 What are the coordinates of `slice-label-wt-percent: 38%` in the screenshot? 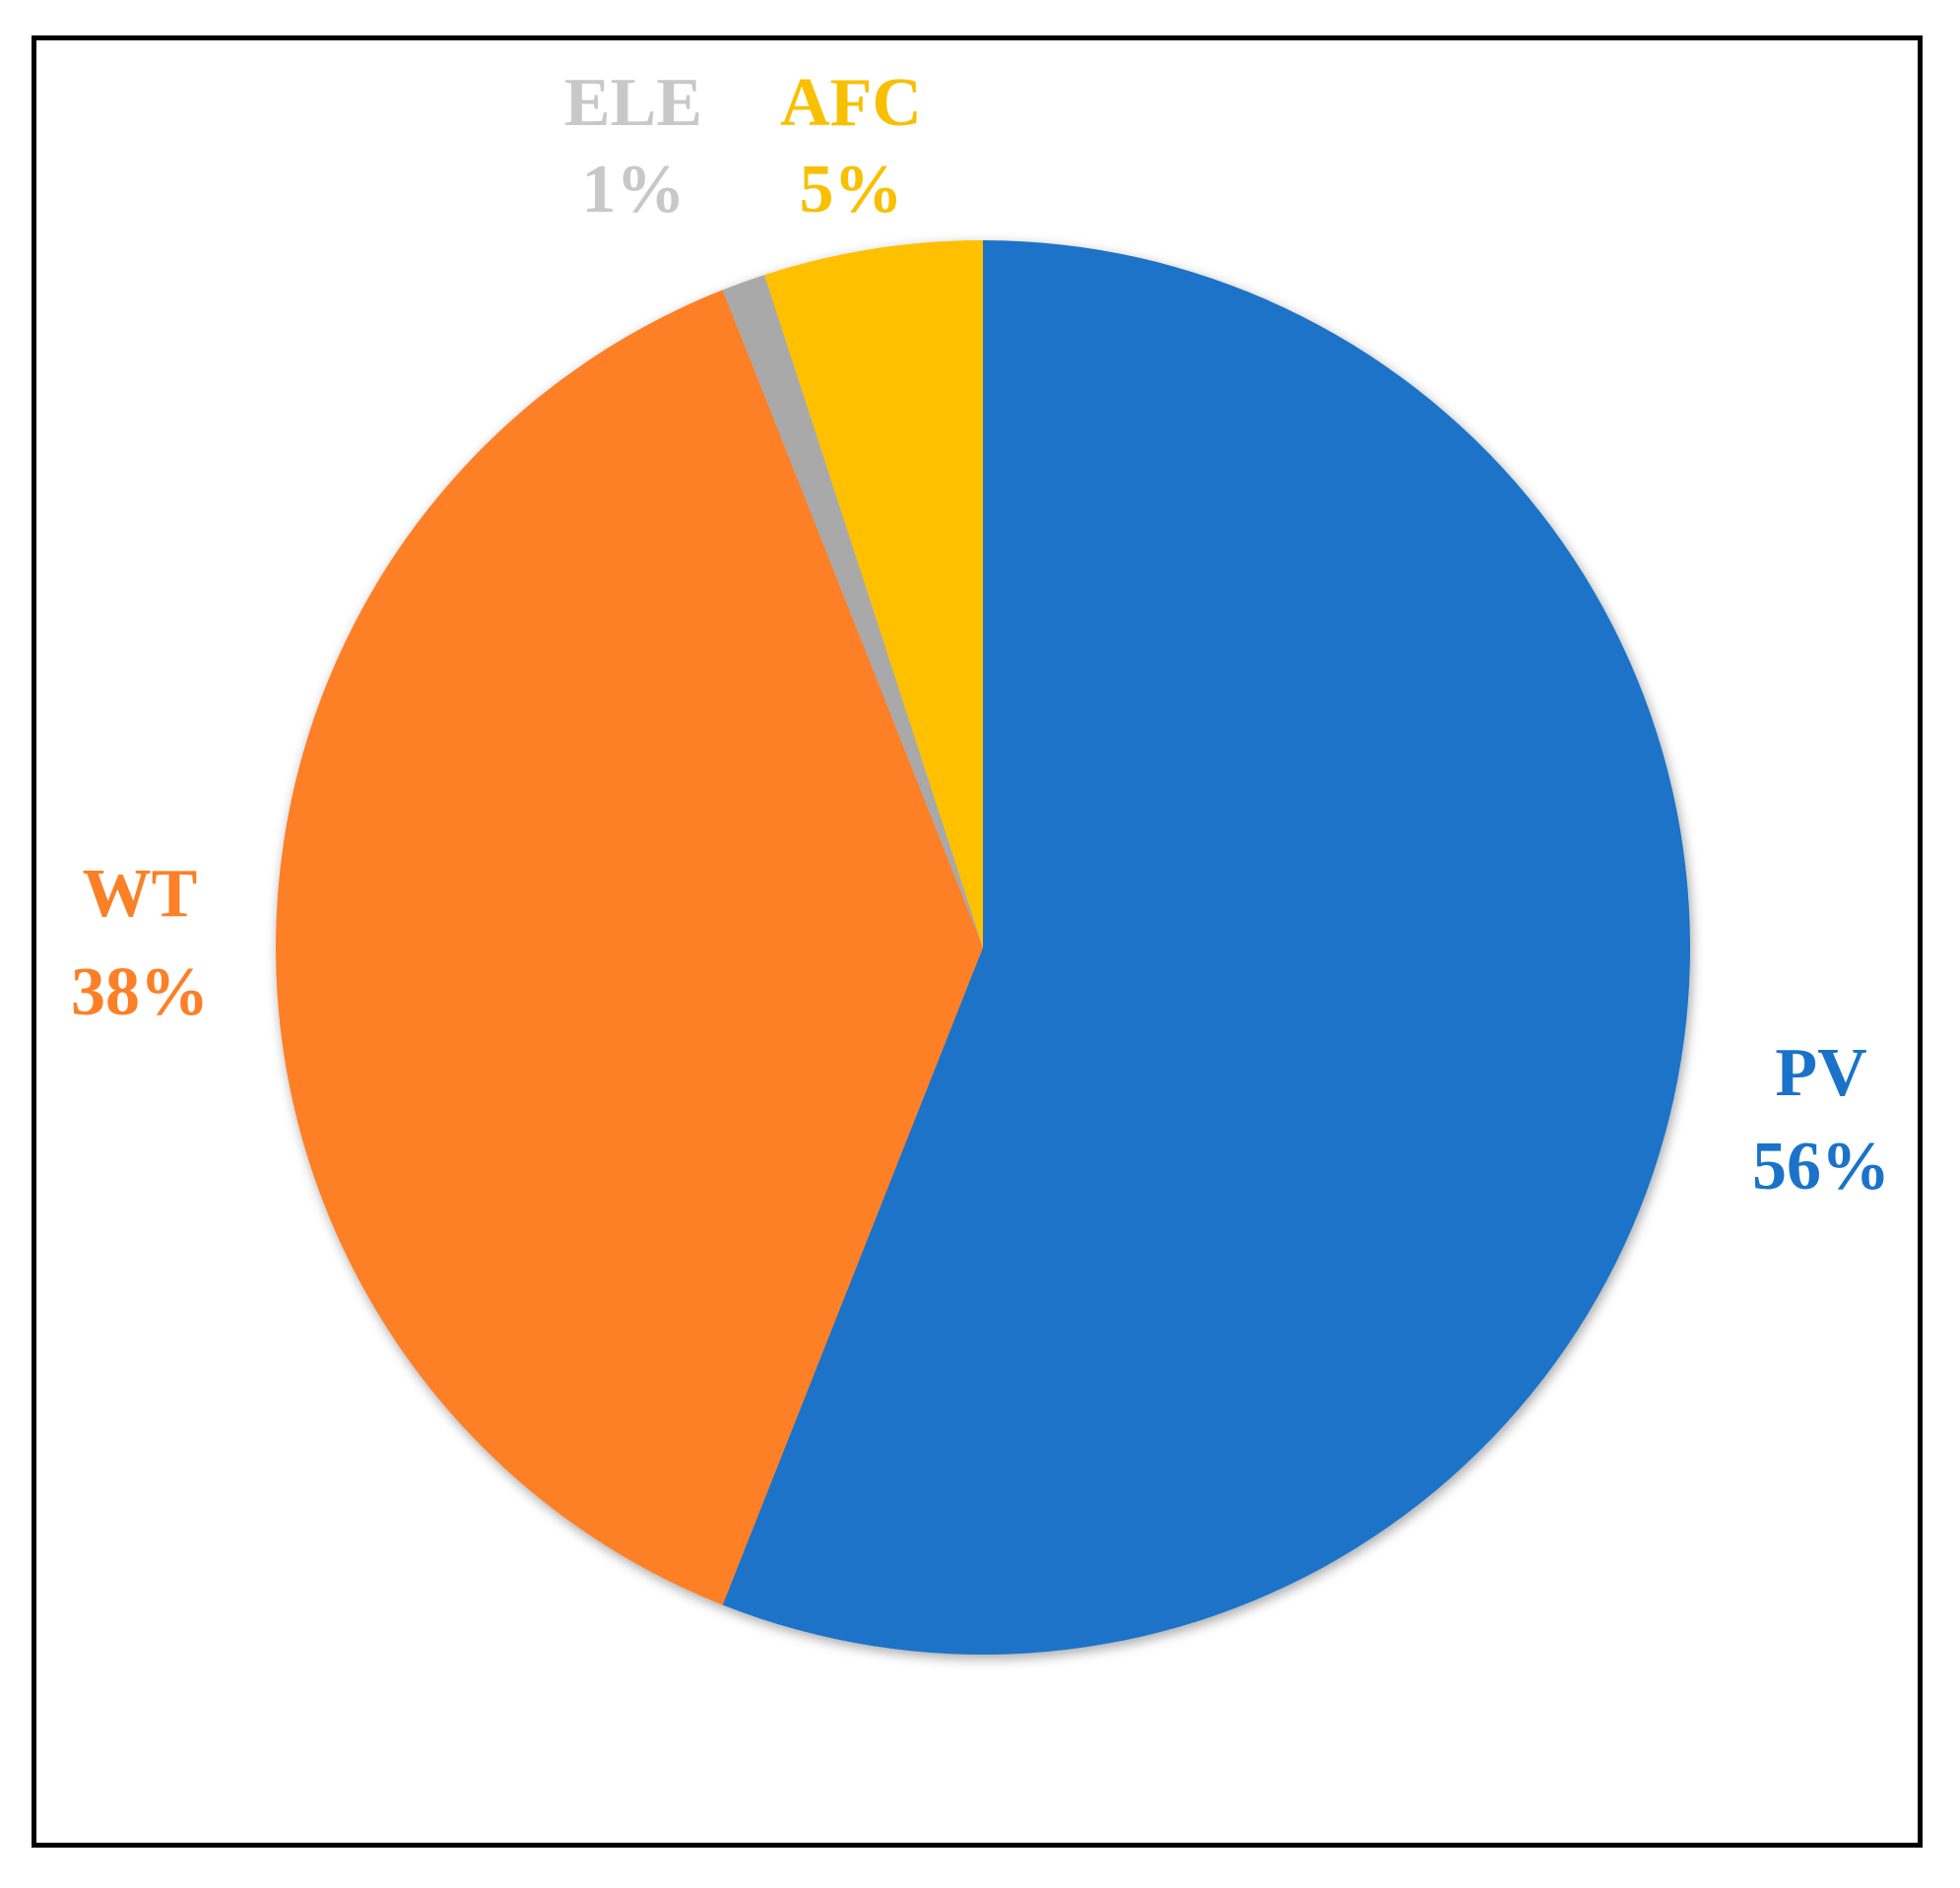 It's located at (140, 992).